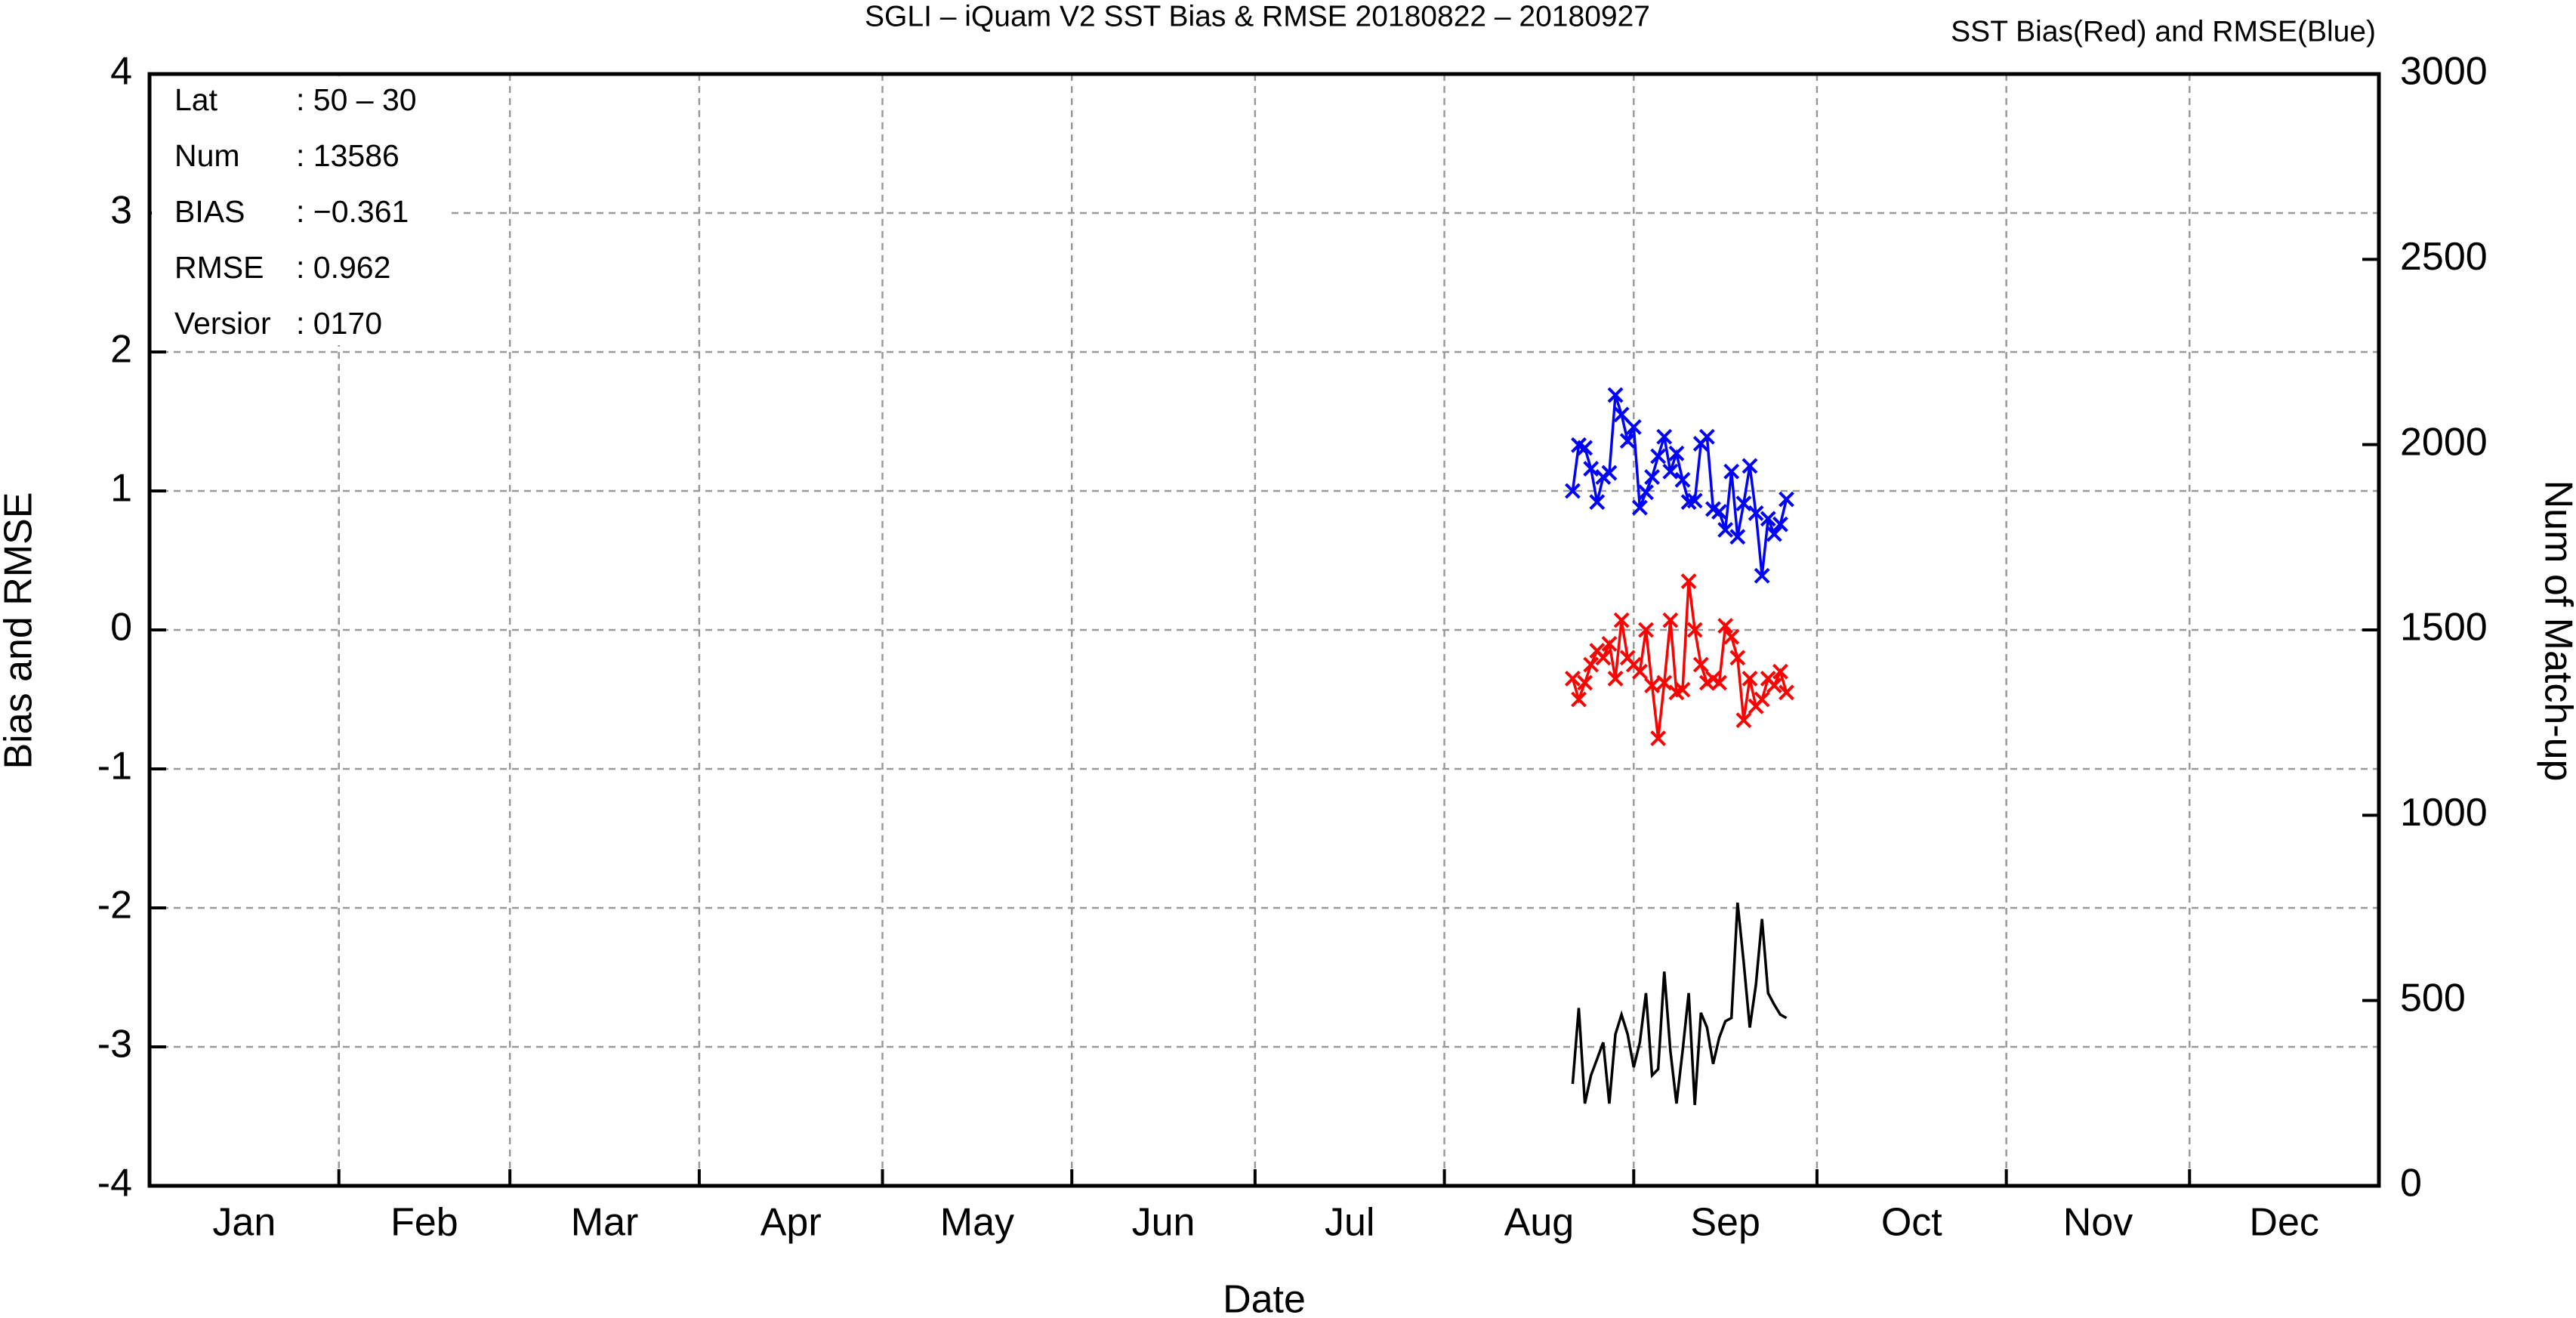  Describe the element at coordinates (1264, 1298) in the screenshot. I see `x-axis-title: Date` at that location.